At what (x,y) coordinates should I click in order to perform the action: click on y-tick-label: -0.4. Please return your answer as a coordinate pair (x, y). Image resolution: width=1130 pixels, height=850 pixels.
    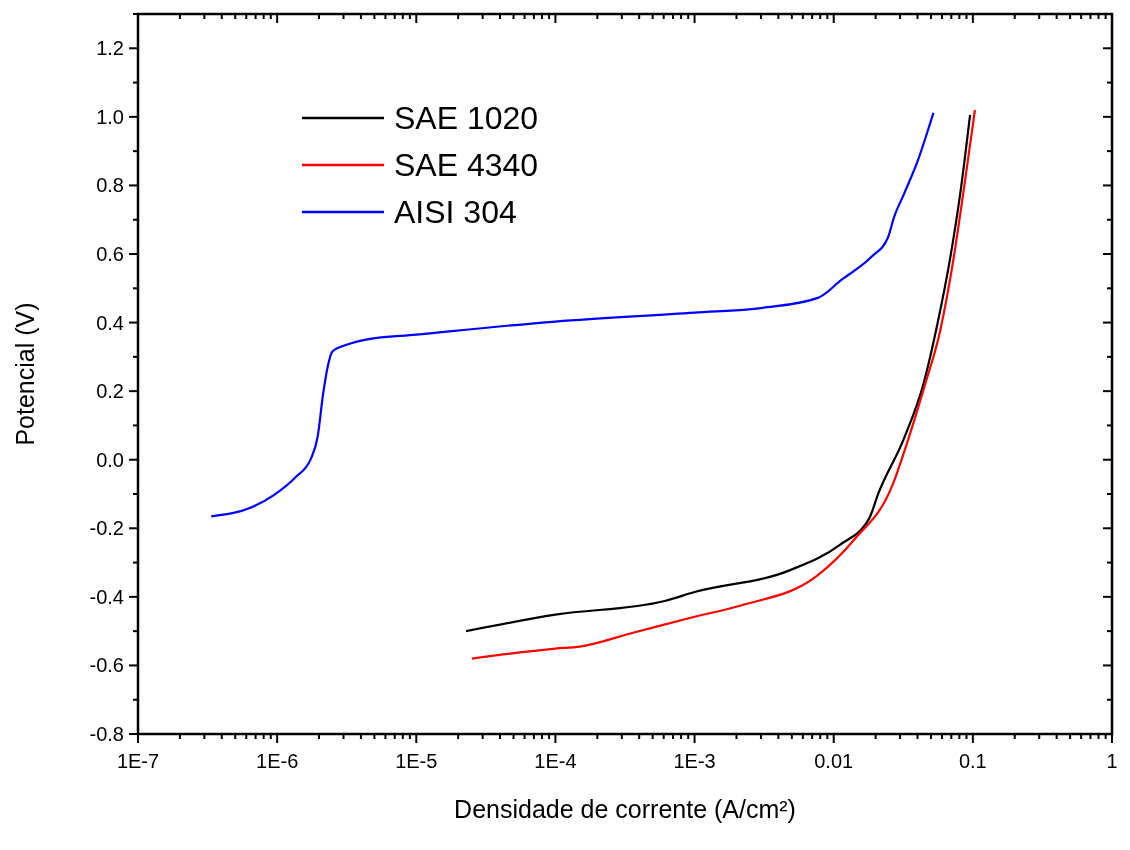
    Looking at the image, I should click on (106, 596).